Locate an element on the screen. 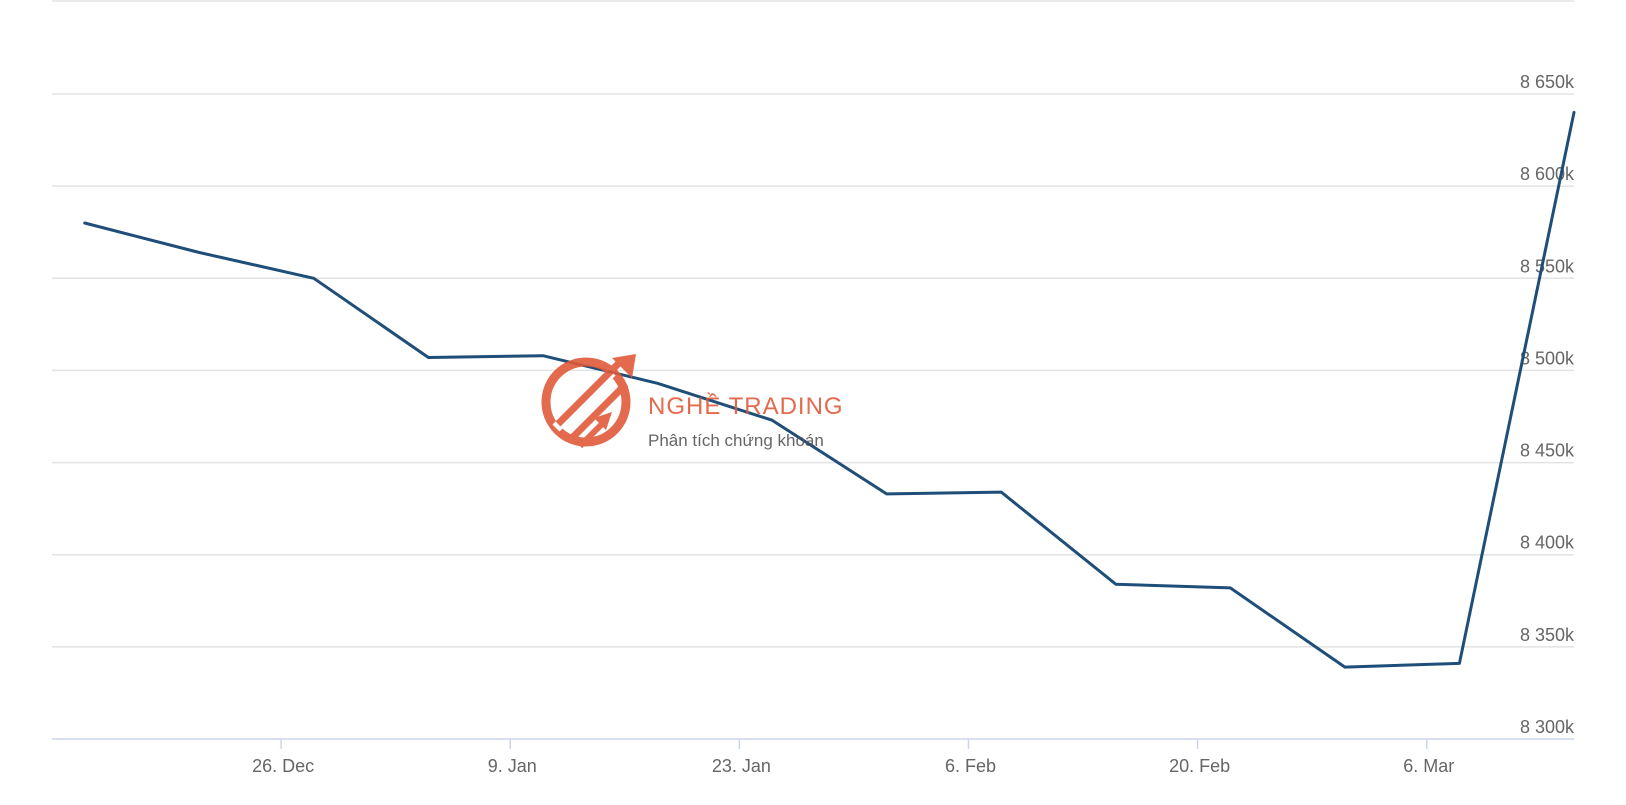 Image resolution: width=1626 pixels, height=805 pixels. y-tick-label: 8 400k is located at coordinates (1547, 543).